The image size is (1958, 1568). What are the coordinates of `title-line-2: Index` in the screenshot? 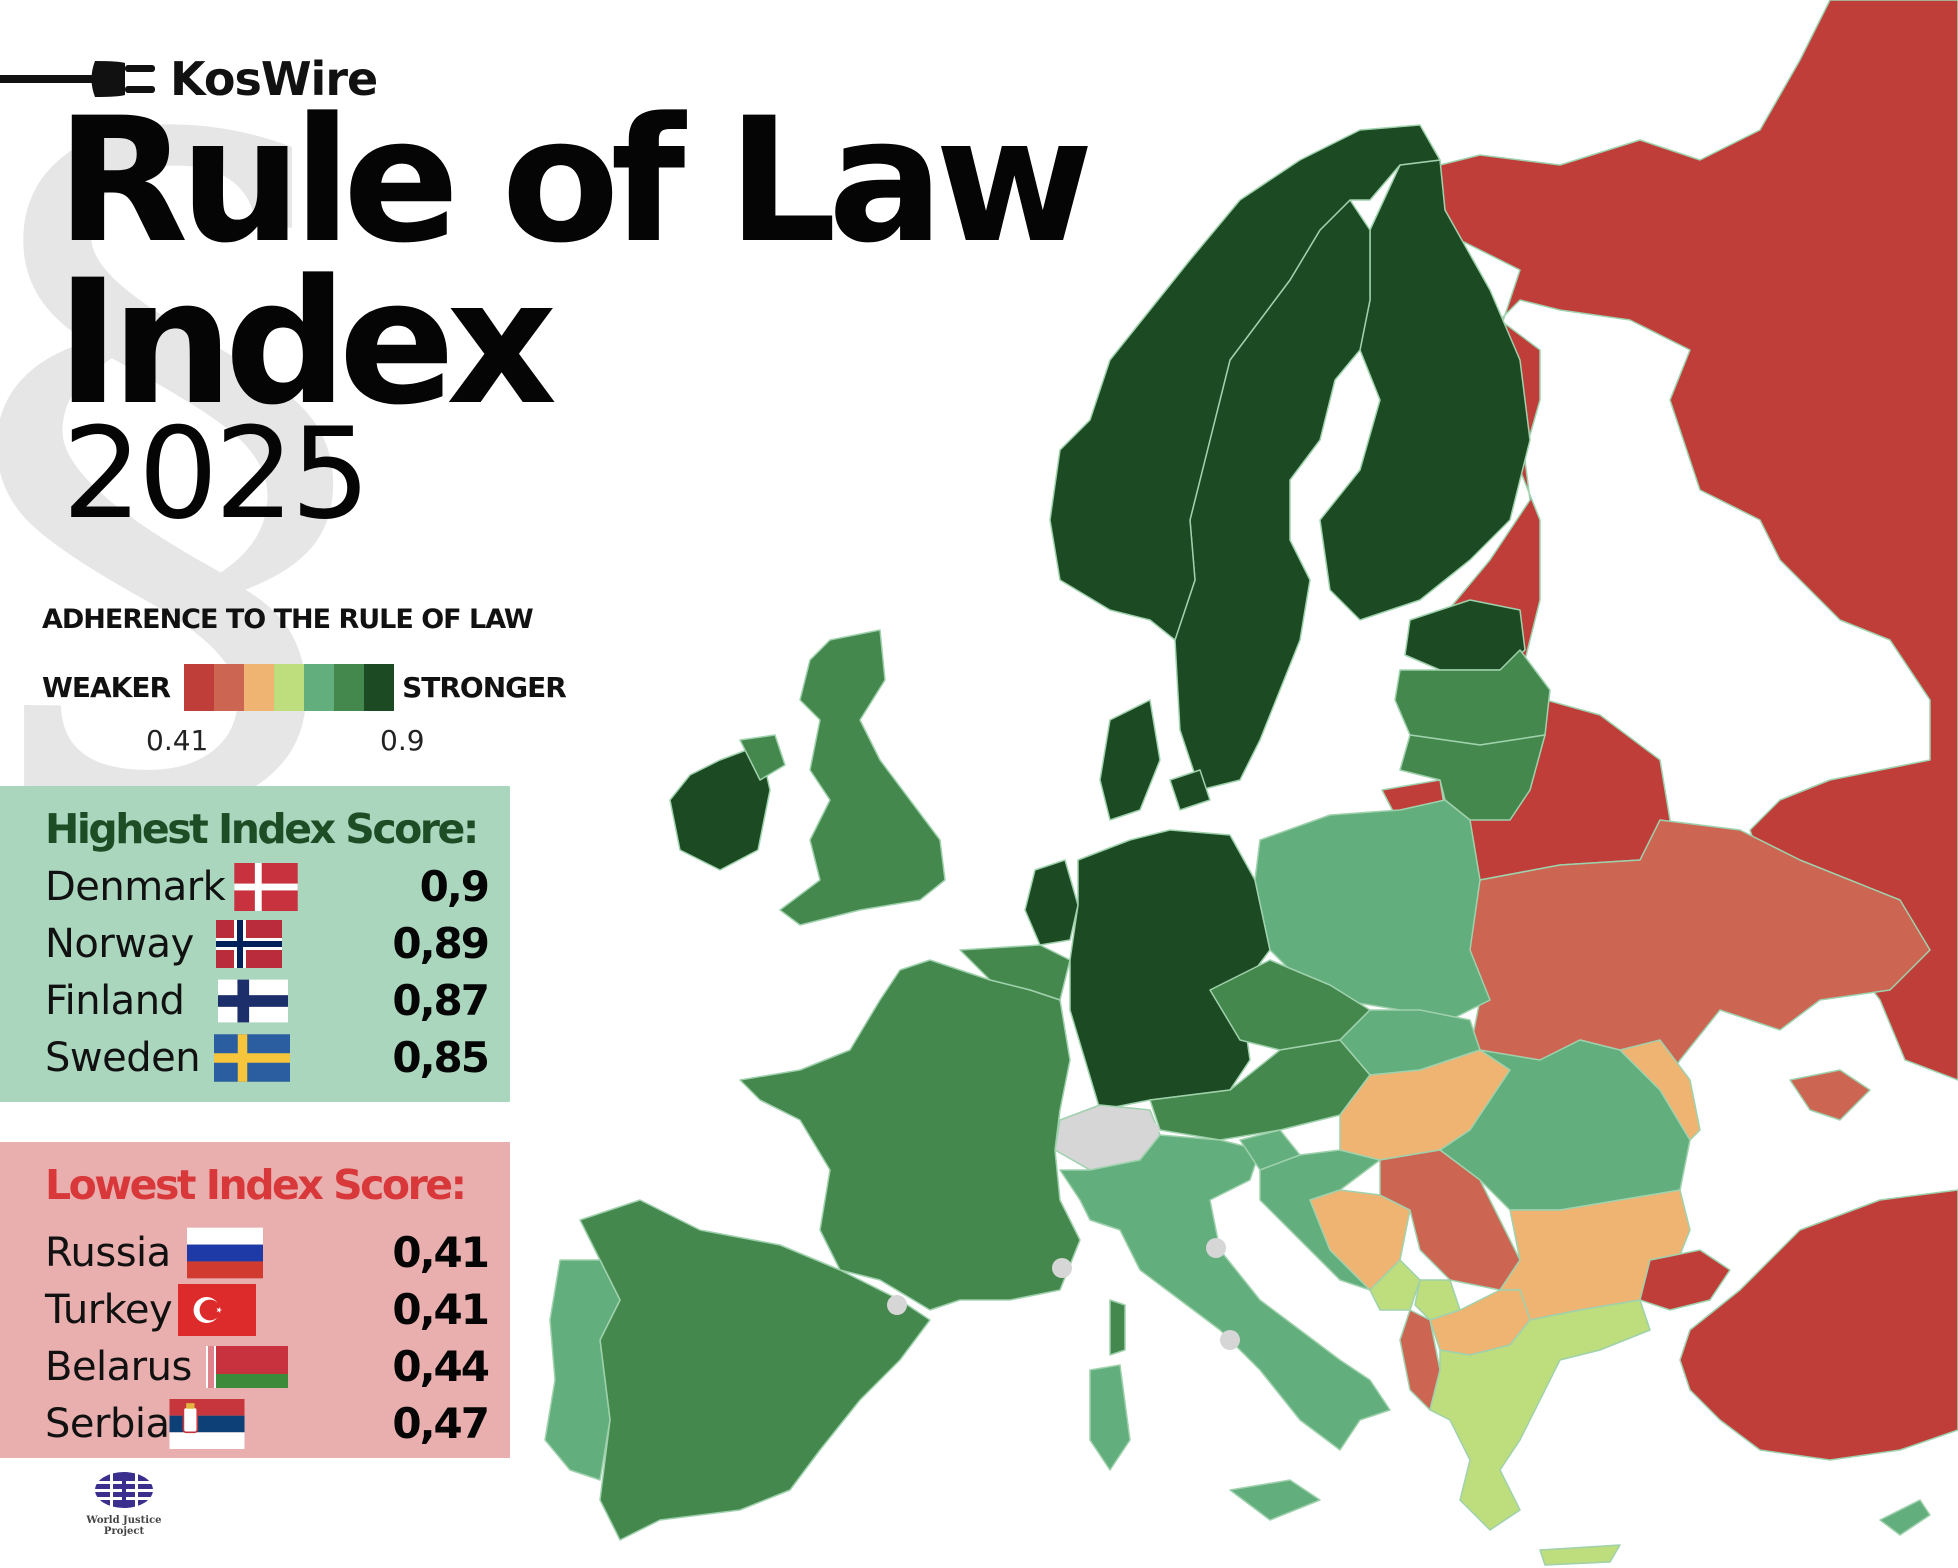 It's located at (306, 342).